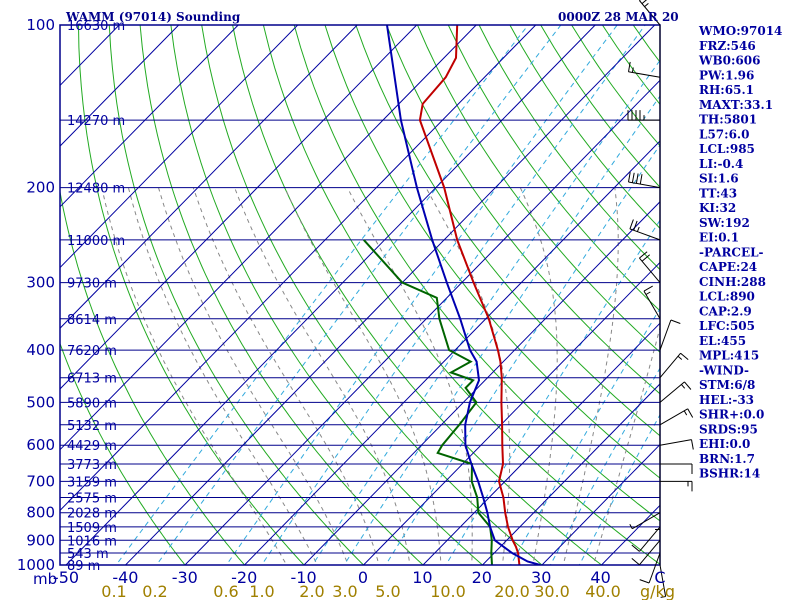  I want to click on index-value: EHI:0.0, so click(724, 444).